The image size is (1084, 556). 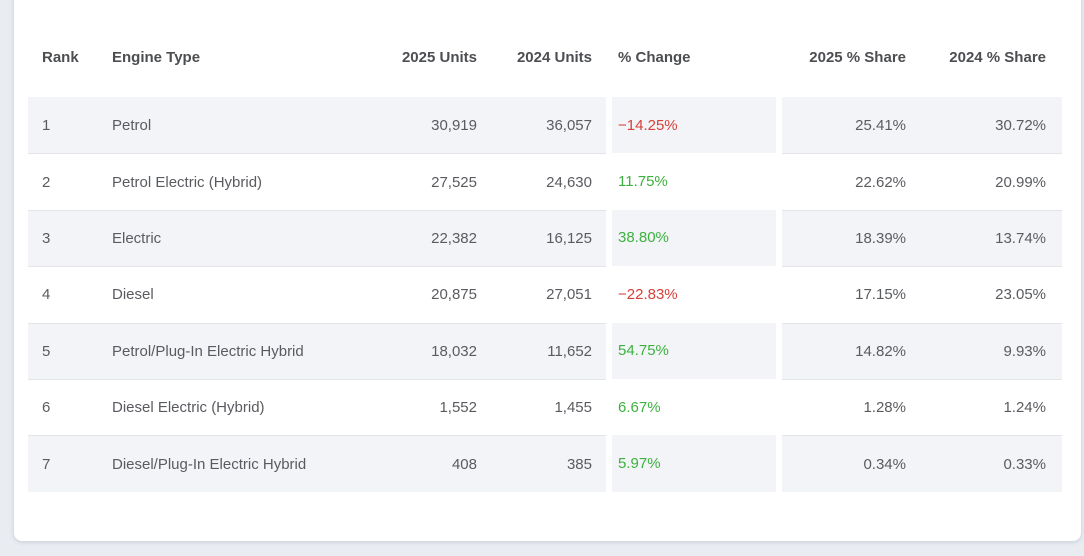 I want to click on cell-percent-change: −22.83%, so click(x=648, y=294).